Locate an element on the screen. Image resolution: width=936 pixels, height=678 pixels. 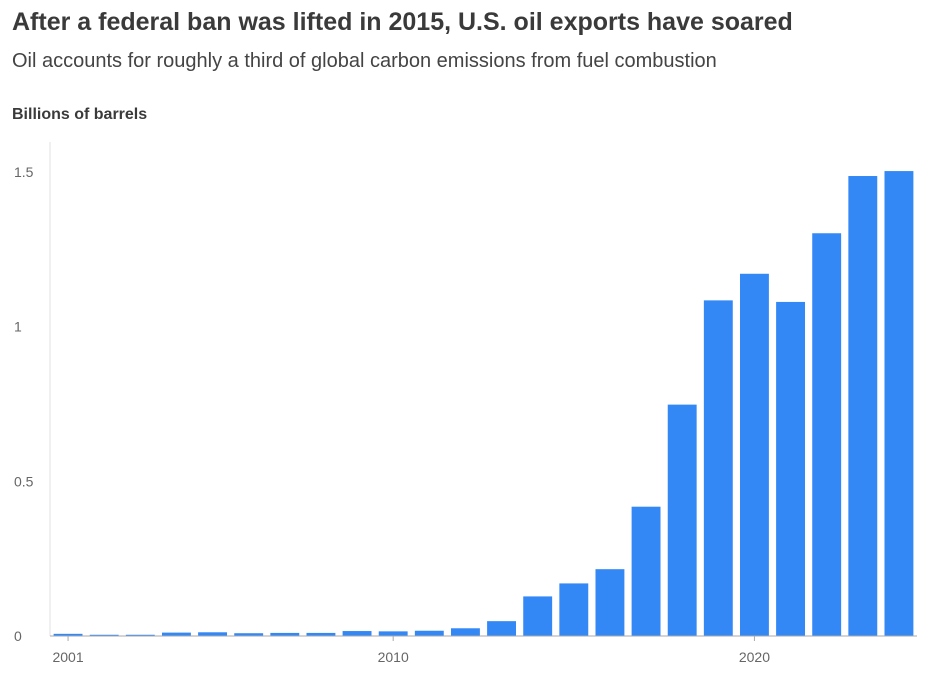
y-tick-label: 1 is located at coordinates (18, 327).